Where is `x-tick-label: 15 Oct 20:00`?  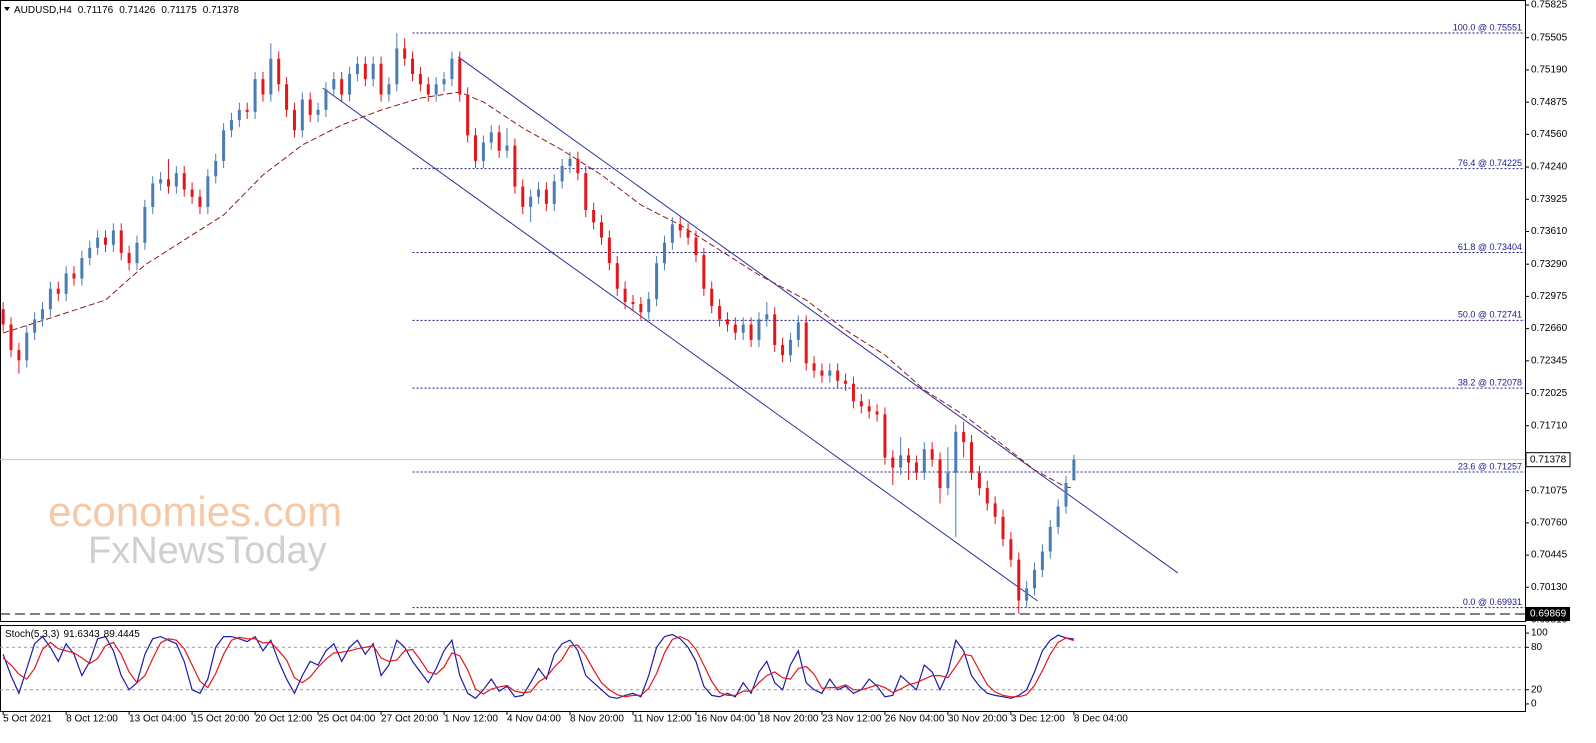
x-tick-label: 15 Oct 20:00 is located at coordinates (221, 719).